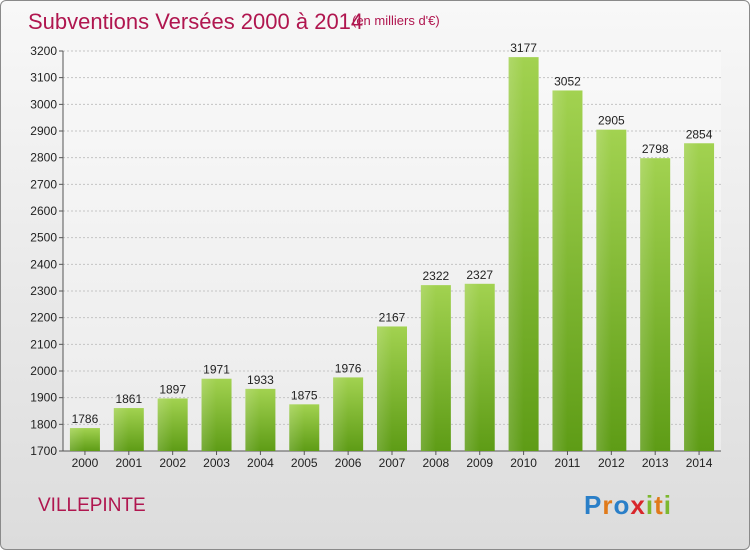  What do you see at coordinates (128, 463) in the screenshot?
I see `x-tick-label: 2001` at bounding box center [128, 463].